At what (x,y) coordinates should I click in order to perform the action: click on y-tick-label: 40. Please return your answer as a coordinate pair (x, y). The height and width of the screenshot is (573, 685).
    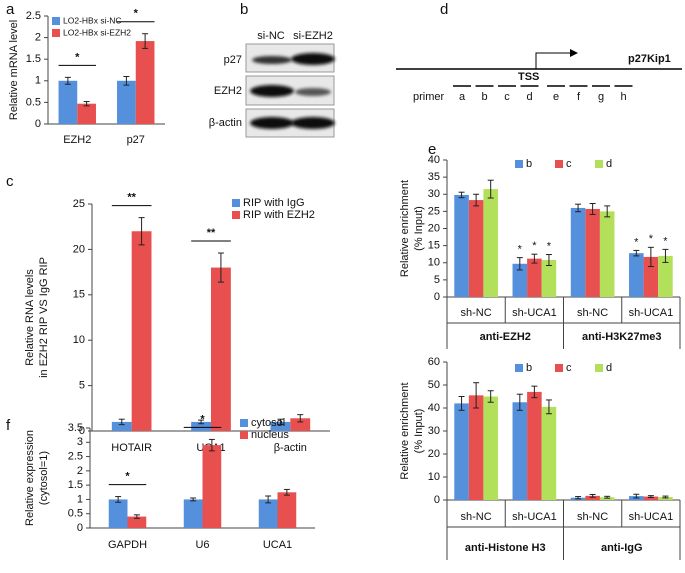
    Looking at the image, I should click on (434, 160).